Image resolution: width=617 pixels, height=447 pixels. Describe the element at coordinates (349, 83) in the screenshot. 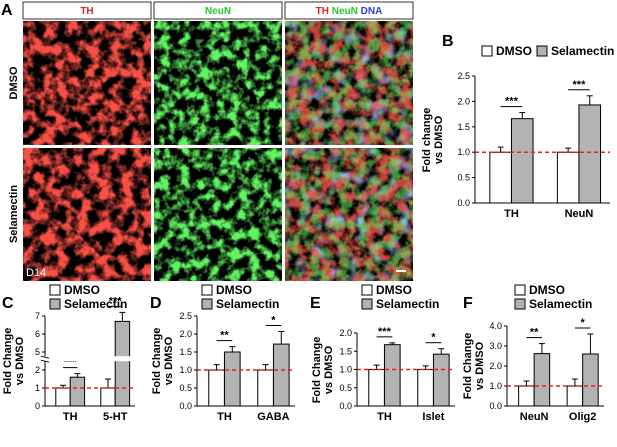

I see `image-dmso-merge` at that location.